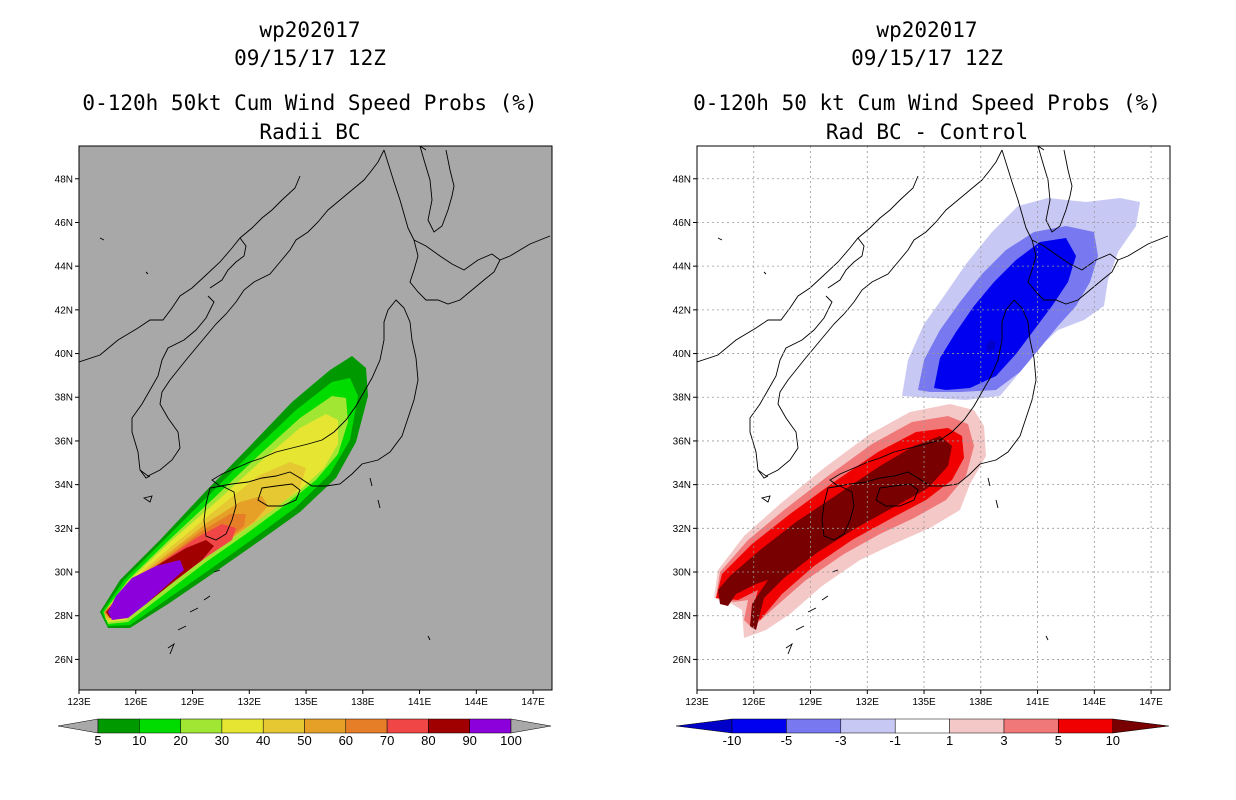  What do you see at coordinates (685, 420) in the screenshot?
I see `right-y-tick-labels: 26N 28N 30N 32N 34N 36N 38N 40N 42N 44N 46N 48N` at bounding box center [685, 420].